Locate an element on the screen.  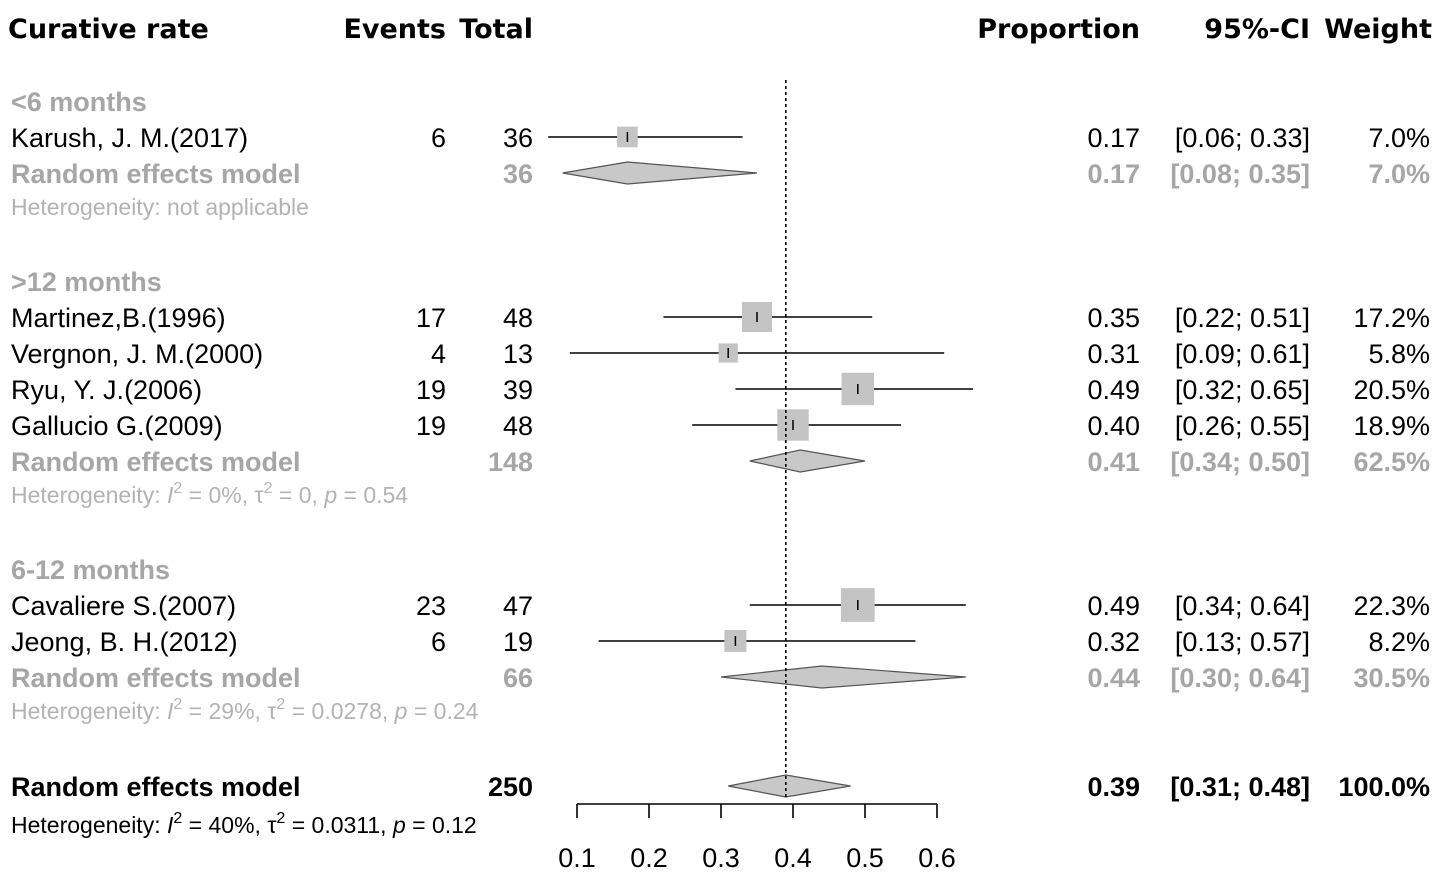
header-ci: 95%-CI is located at coordinates (1257, 29).